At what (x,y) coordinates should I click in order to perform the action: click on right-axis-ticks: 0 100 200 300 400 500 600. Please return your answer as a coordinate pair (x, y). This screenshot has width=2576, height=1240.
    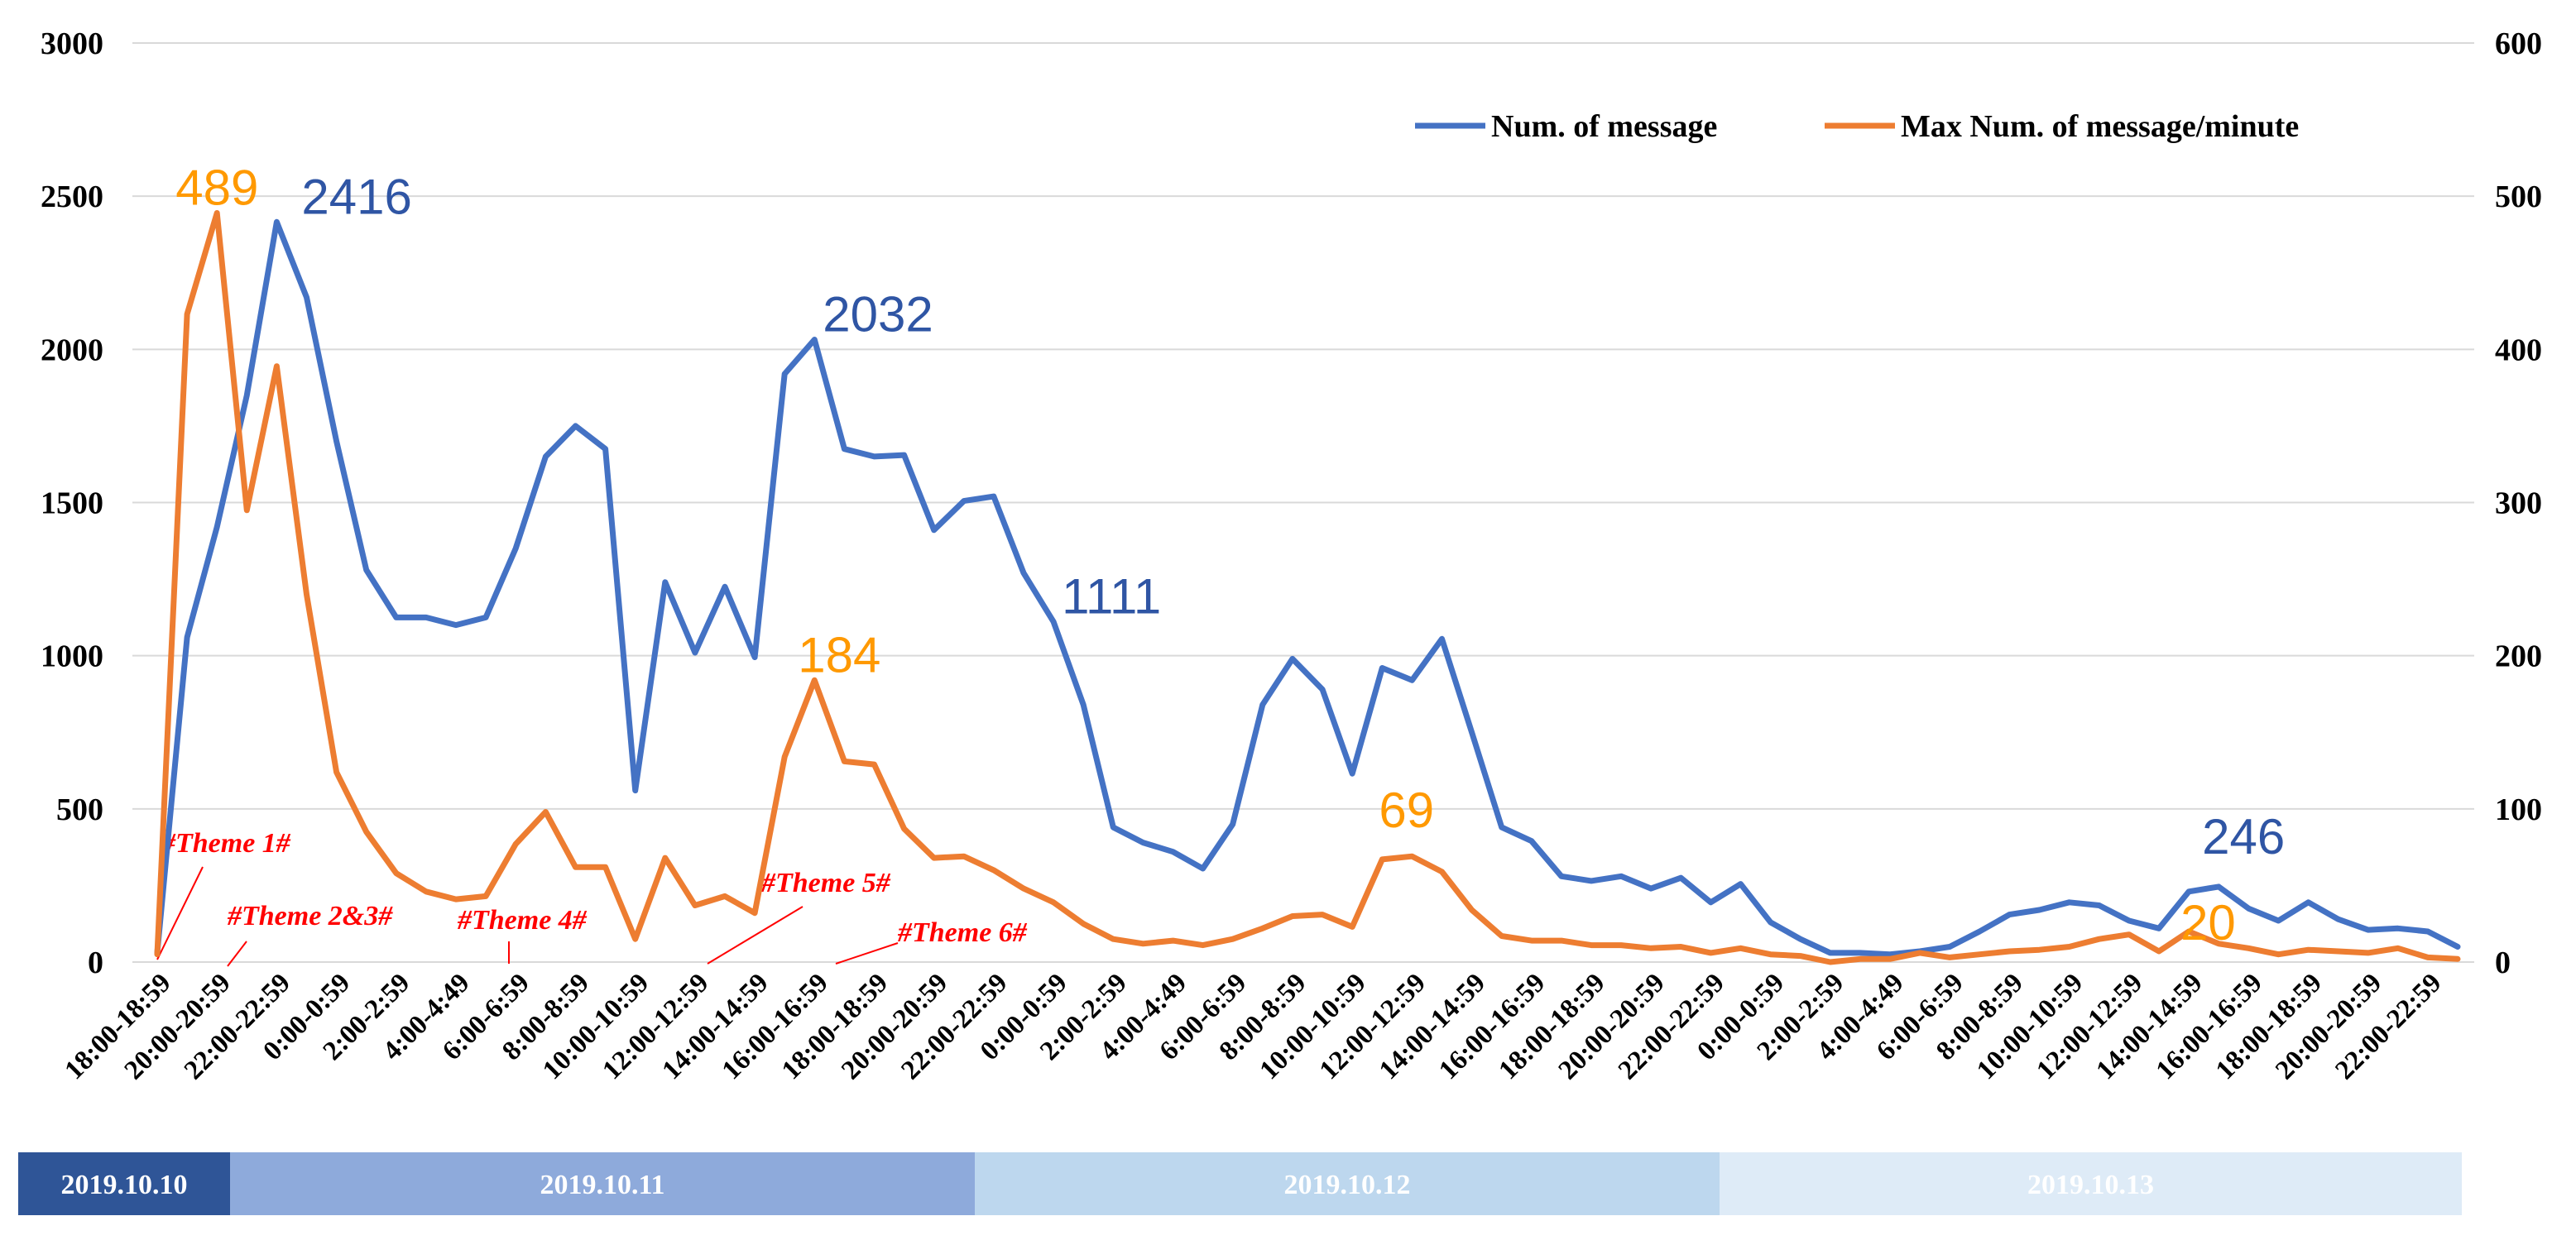
    Looking at the image, I should click on (2519, 503).